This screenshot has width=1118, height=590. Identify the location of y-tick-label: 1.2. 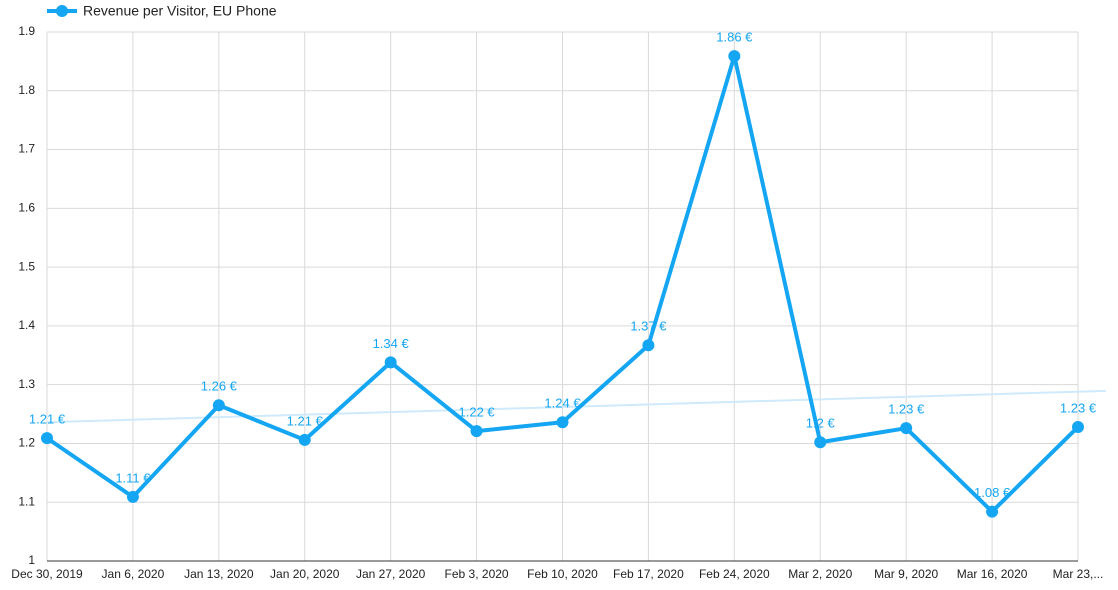
(26, 443).